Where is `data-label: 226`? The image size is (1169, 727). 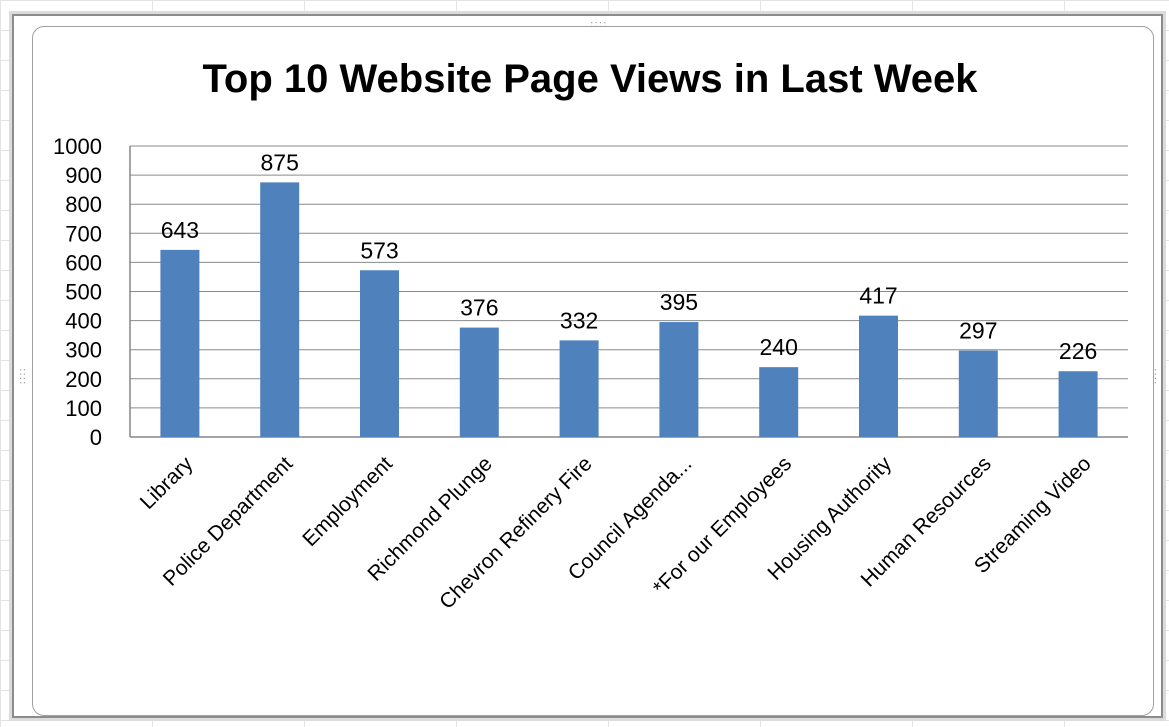
data-label: 226 is located at coordinates (1078, 351).